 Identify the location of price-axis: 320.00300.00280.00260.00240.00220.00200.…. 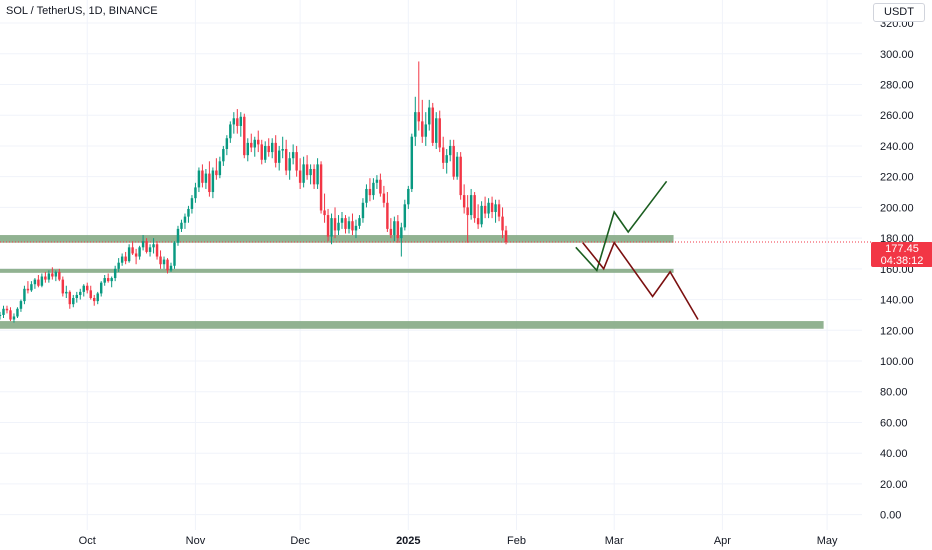
(897, 270).